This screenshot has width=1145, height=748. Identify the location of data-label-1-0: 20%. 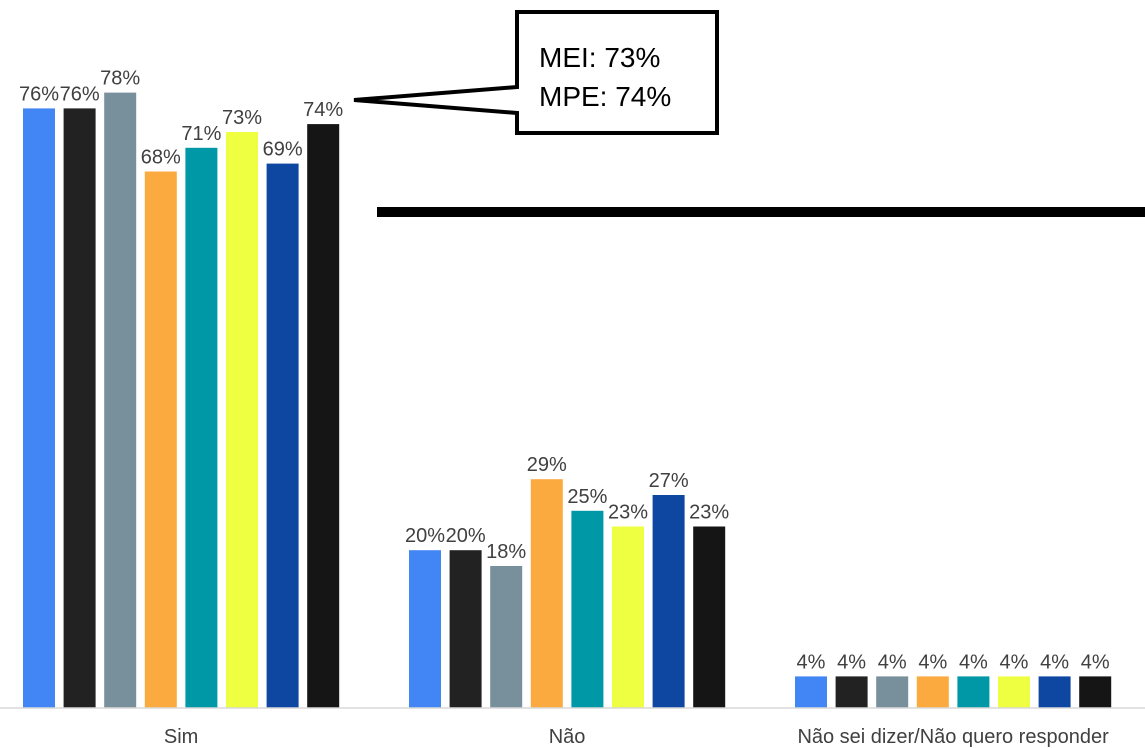
(425, 536).